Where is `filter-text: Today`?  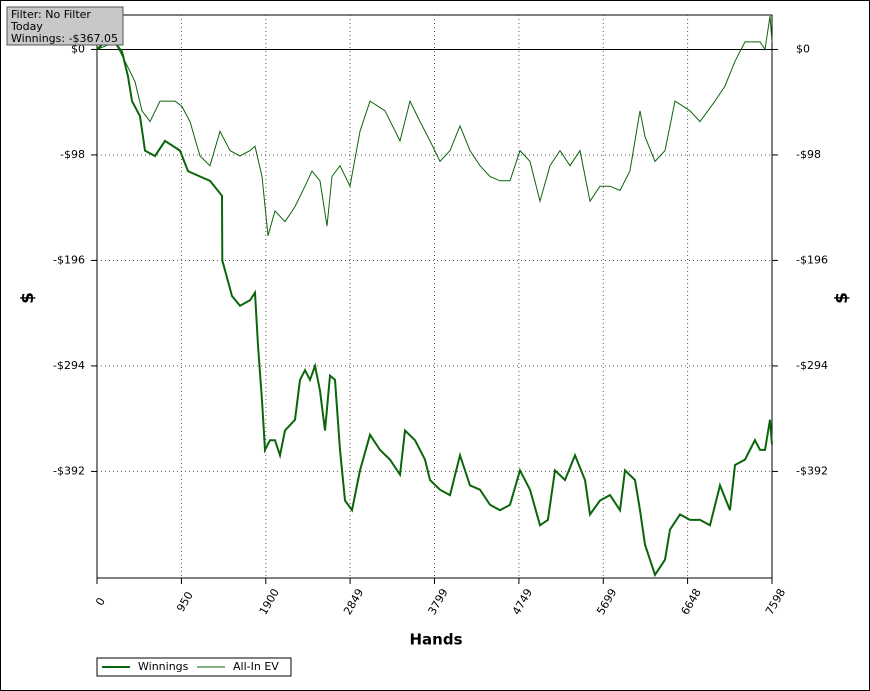 filter-text: Today is located at coordinates (26, 26).